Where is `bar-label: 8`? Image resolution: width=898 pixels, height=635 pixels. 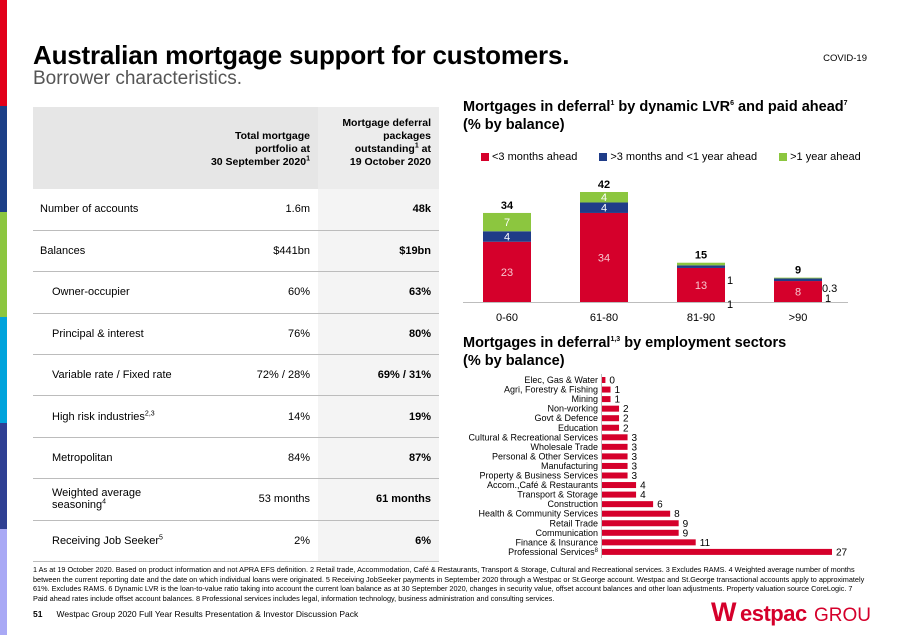 bar-label: 8 is located at coordinates (798, 293).